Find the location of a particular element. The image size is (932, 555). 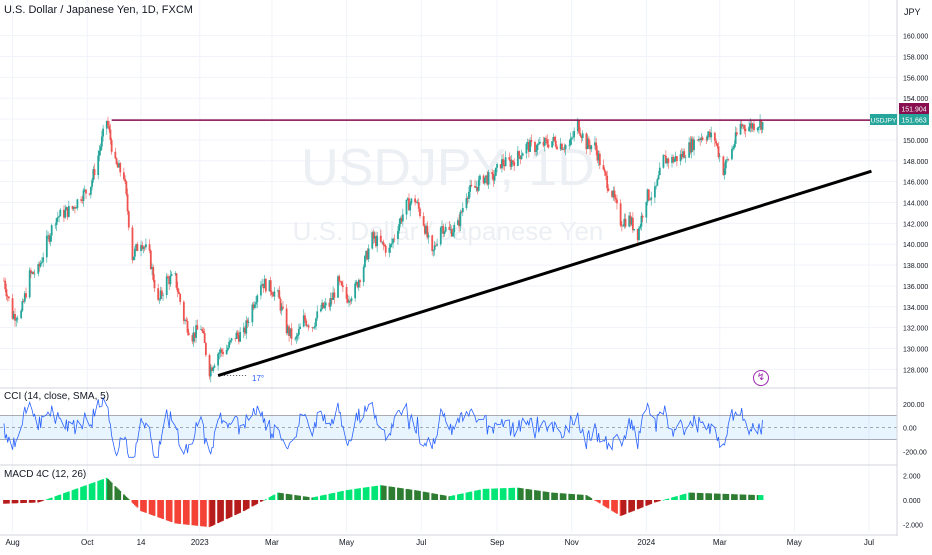

lightning-icon: ↯ is located at coordinates (761, 378).